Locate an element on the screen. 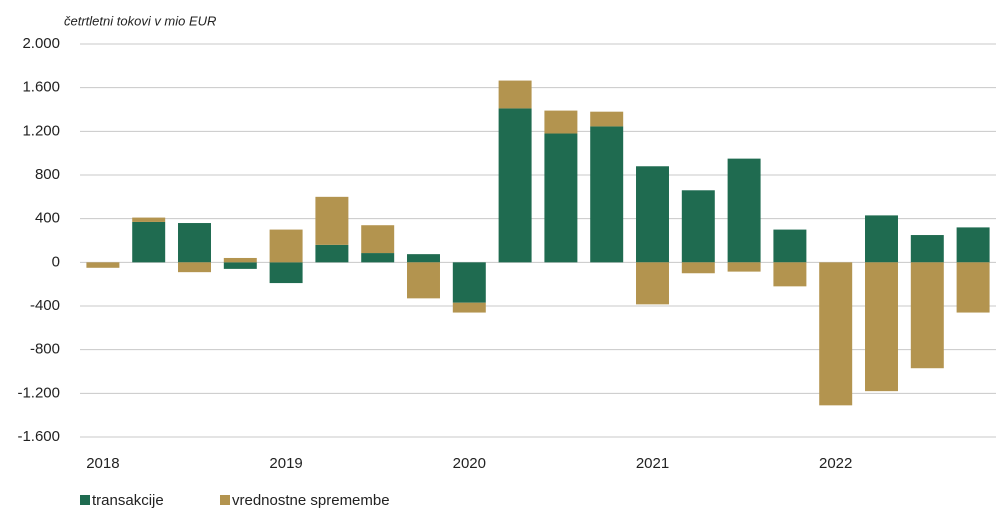 This screenshot has height=514, width=998. x-tick-label: 2021 is located at coordinates (652, 463).